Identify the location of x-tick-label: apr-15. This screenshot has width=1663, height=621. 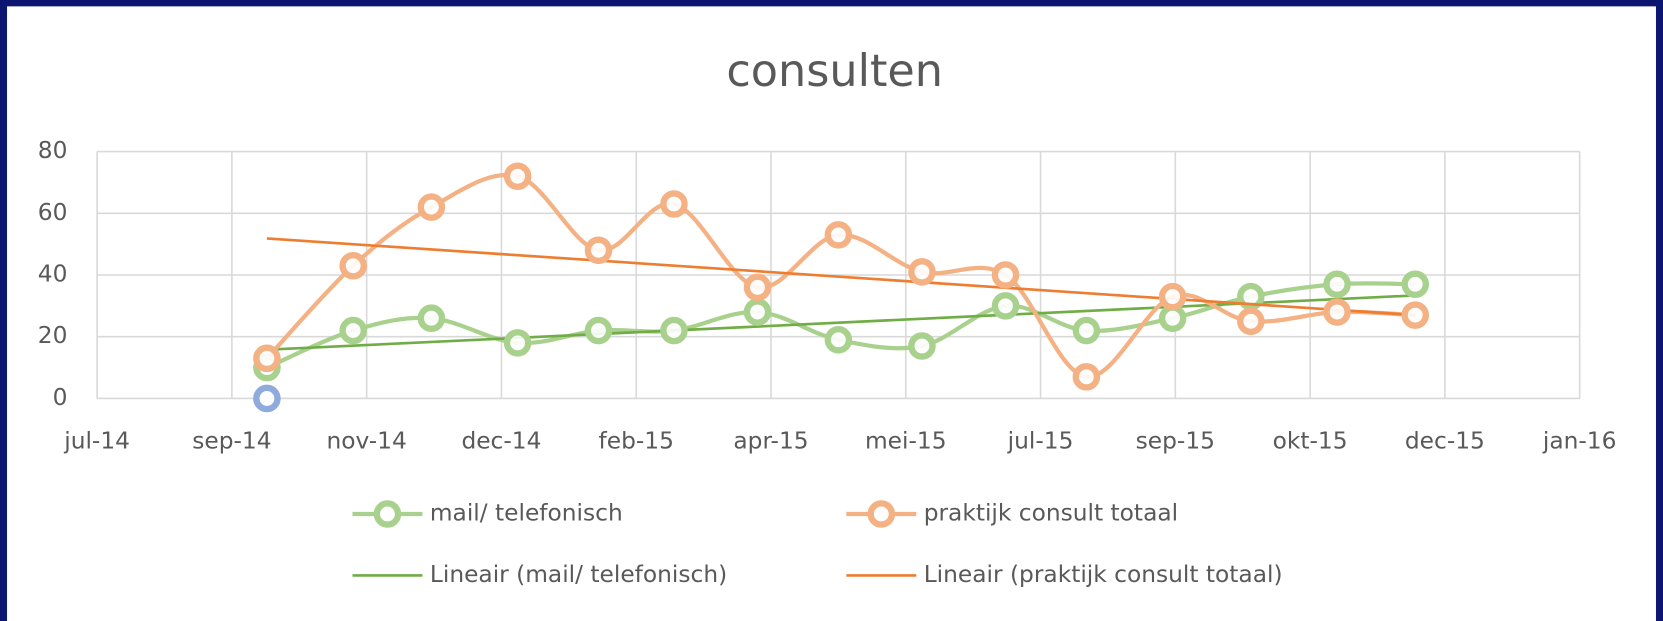
(770, 440).